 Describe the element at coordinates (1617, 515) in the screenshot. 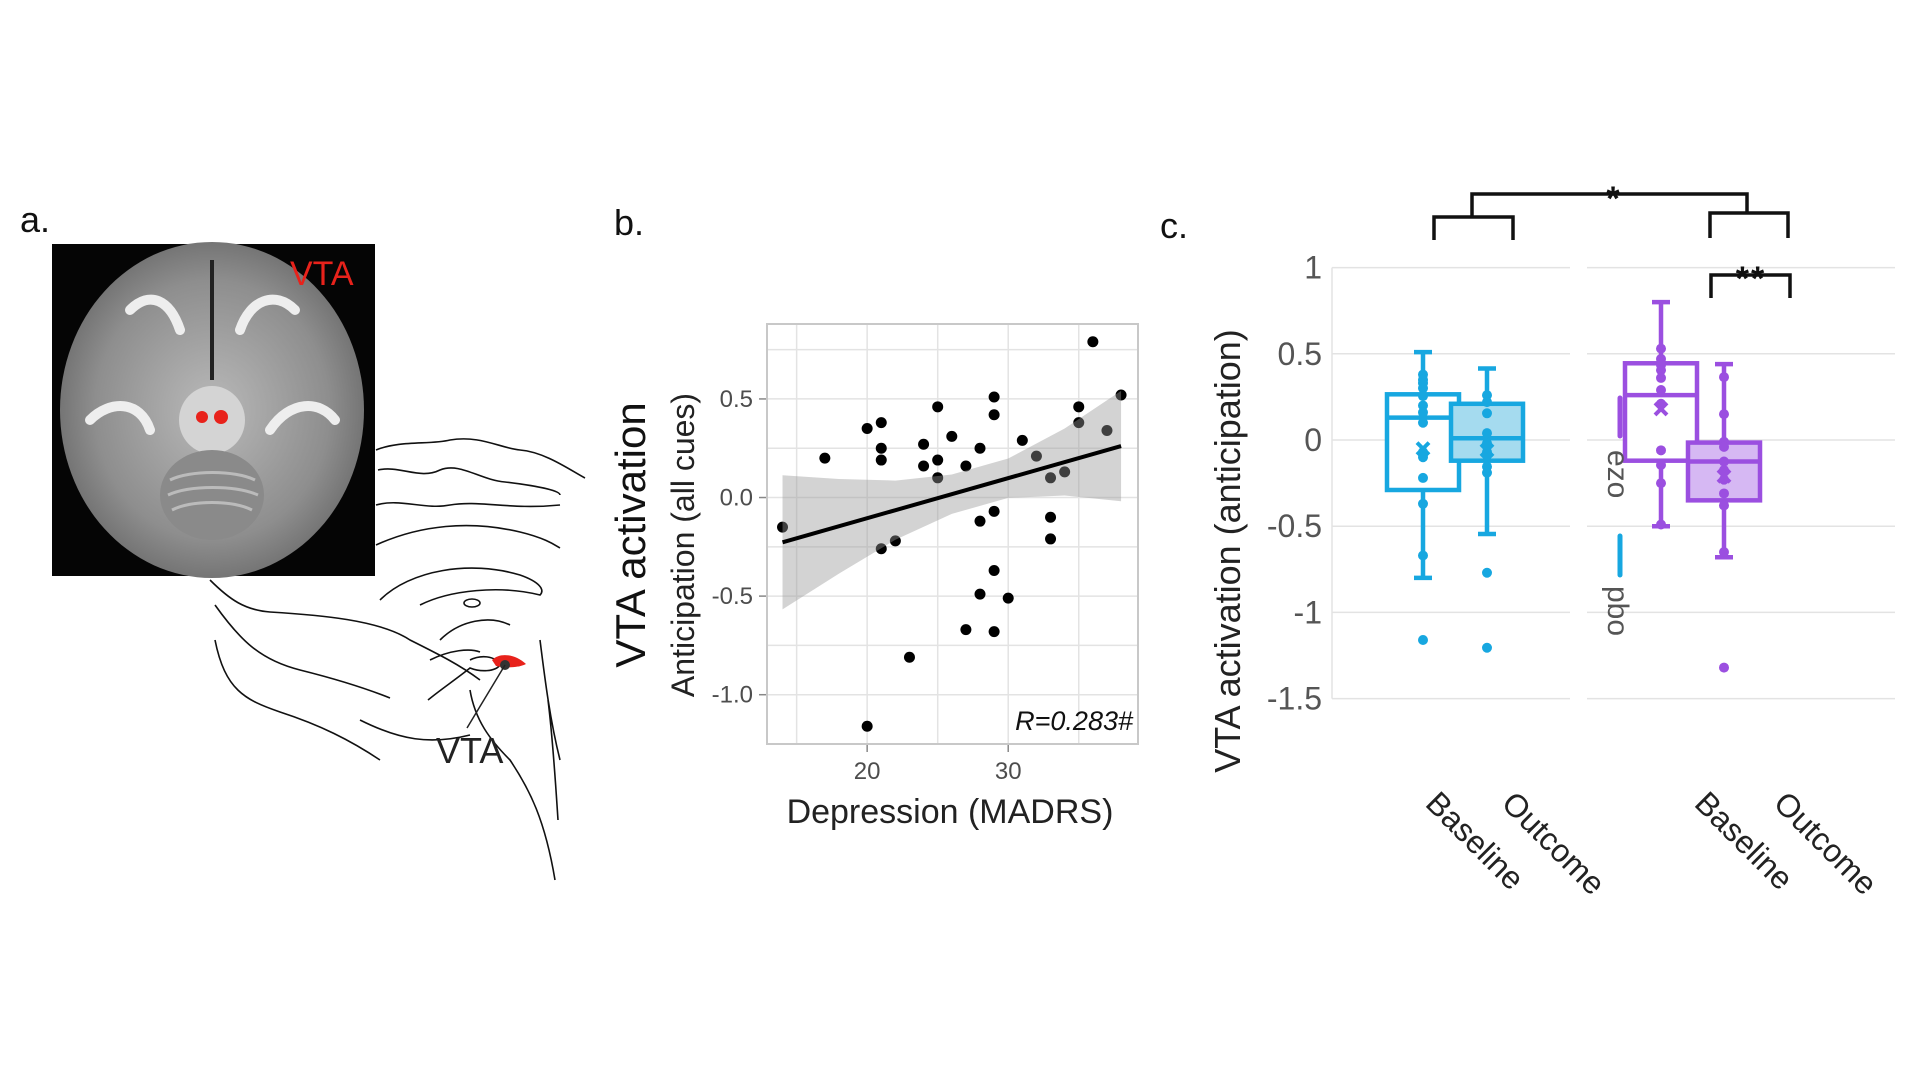

I see `legend: ezo pbo` at that location.